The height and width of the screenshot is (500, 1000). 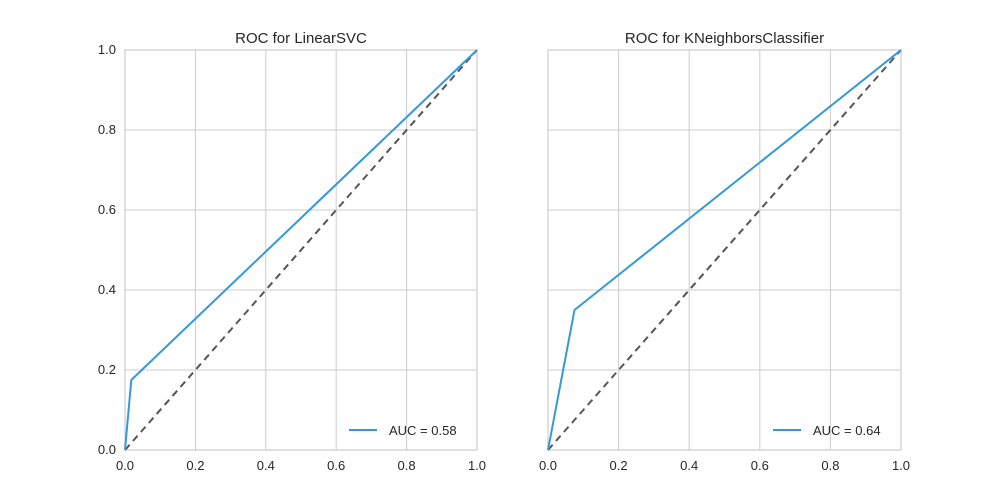 I want to click on y-tick-label: 0.2, so click(x=107, y=369).